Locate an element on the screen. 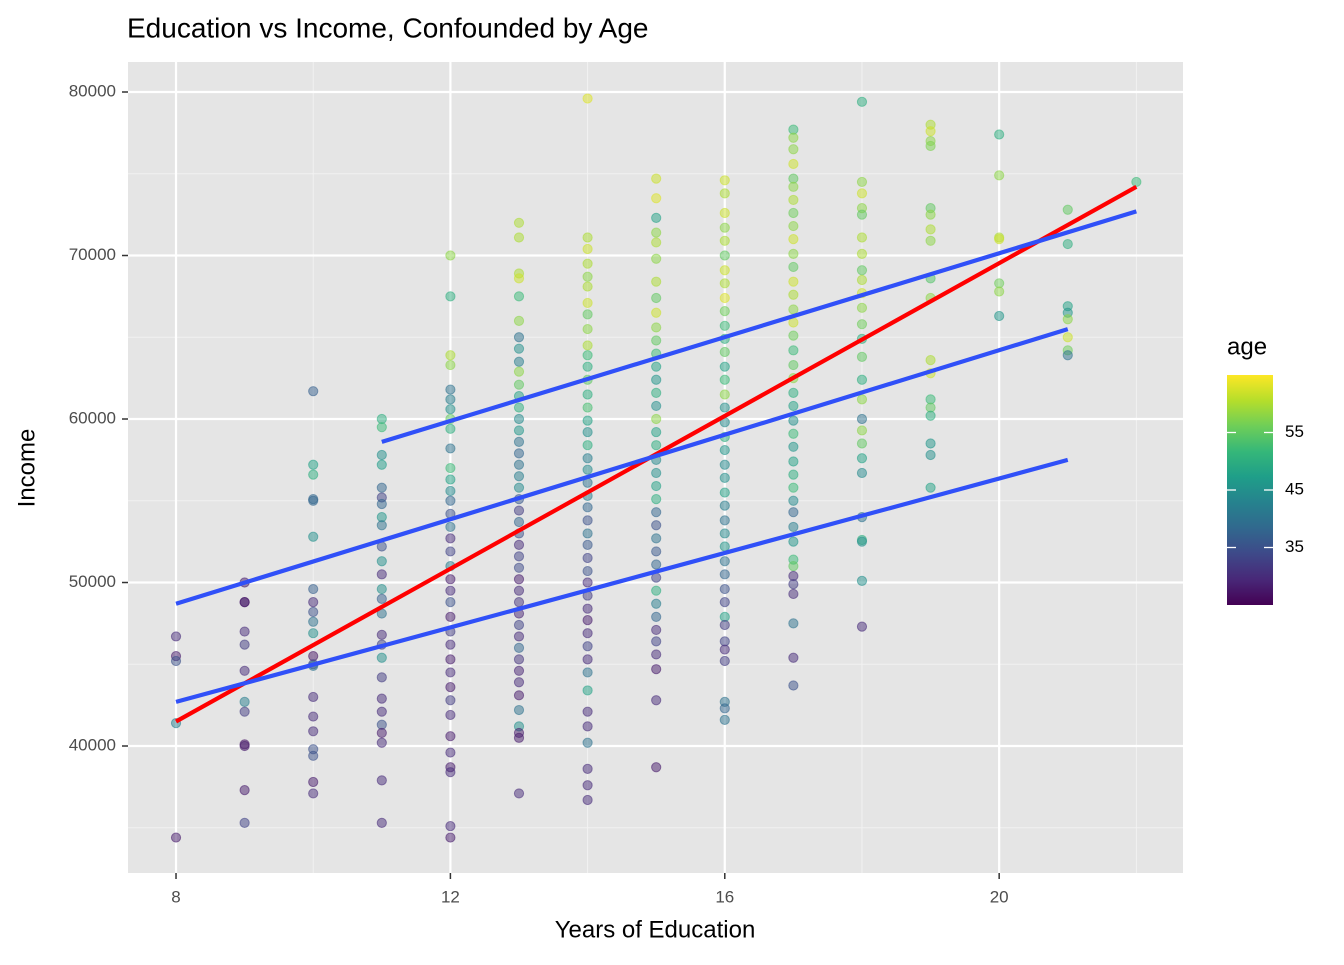  x-tick-label: 12 is located at coordinates (450, 896).